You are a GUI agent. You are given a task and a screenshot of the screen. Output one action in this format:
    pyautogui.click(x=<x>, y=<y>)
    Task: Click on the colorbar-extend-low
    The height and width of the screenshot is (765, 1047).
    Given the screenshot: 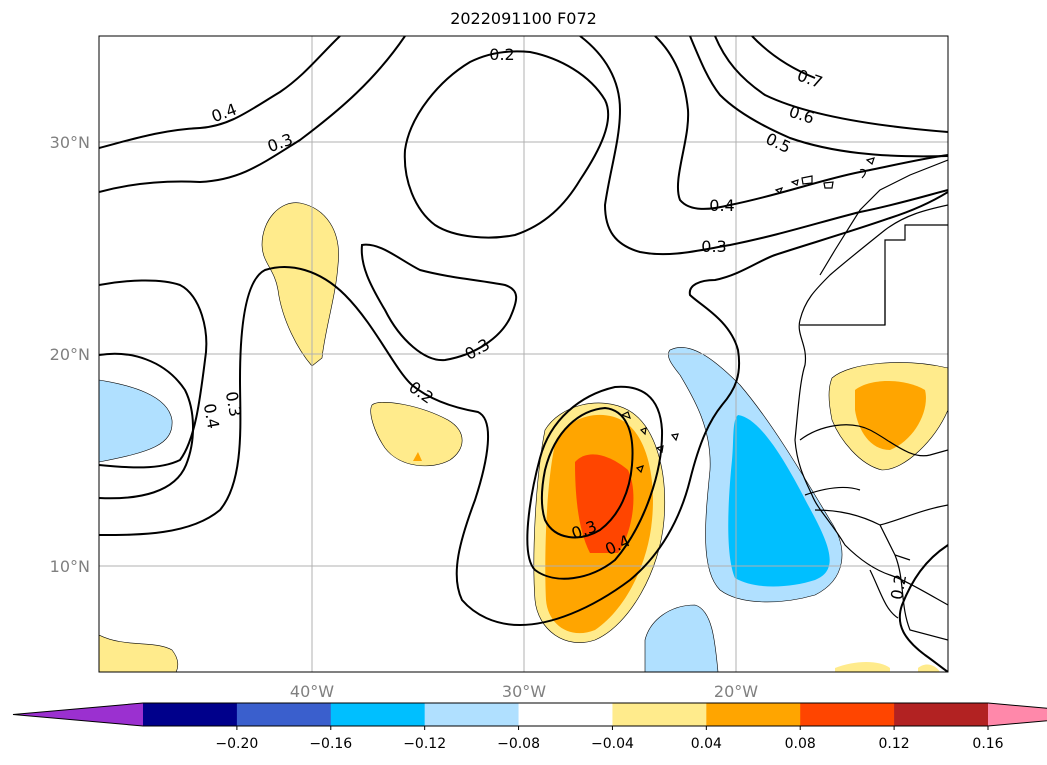 What is the action you would take?
    pyautogui.click(x=78, y=714)
    